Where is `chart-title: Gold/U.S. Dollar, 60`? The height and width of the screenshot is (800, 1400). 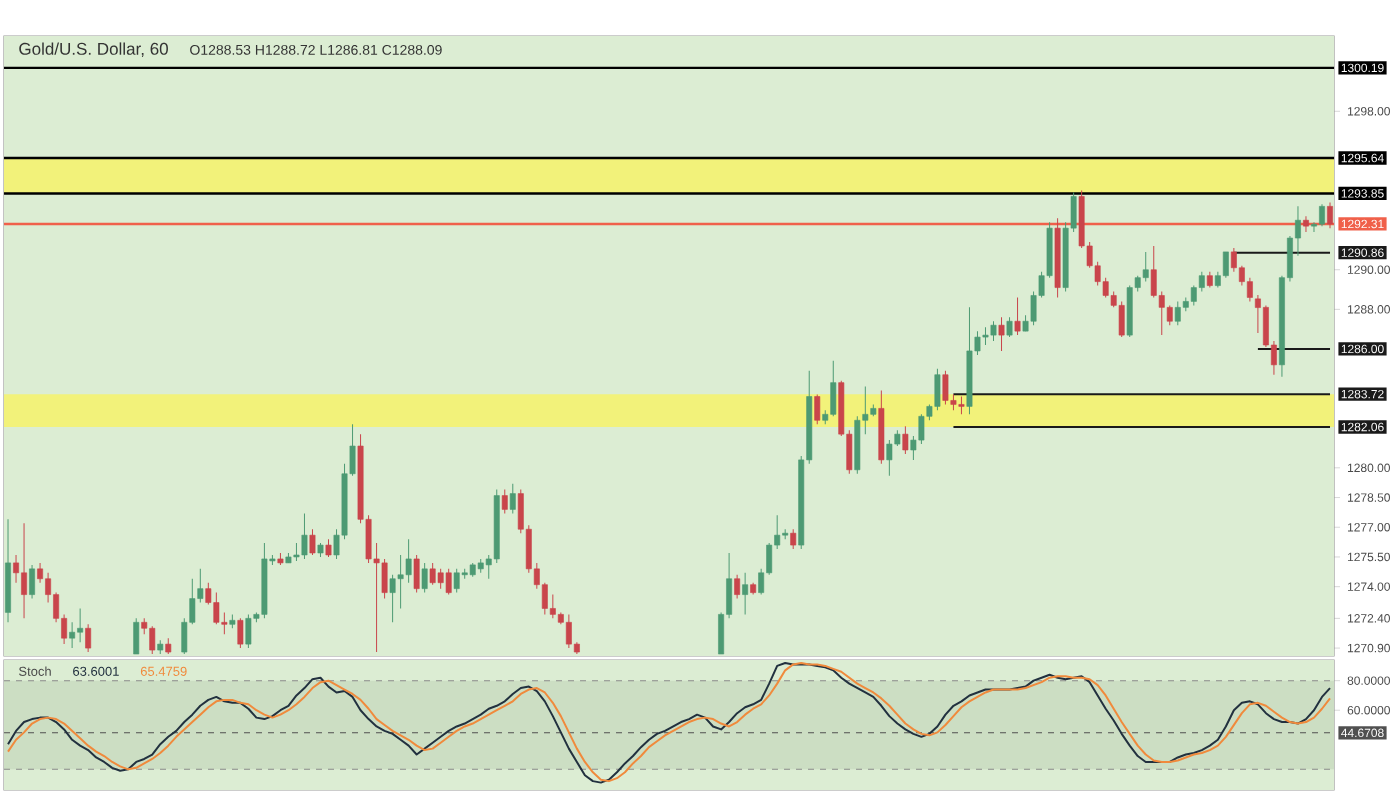 chart-title: Gold/U.S. Dollar, 60 is located at coordinates (93, 49).